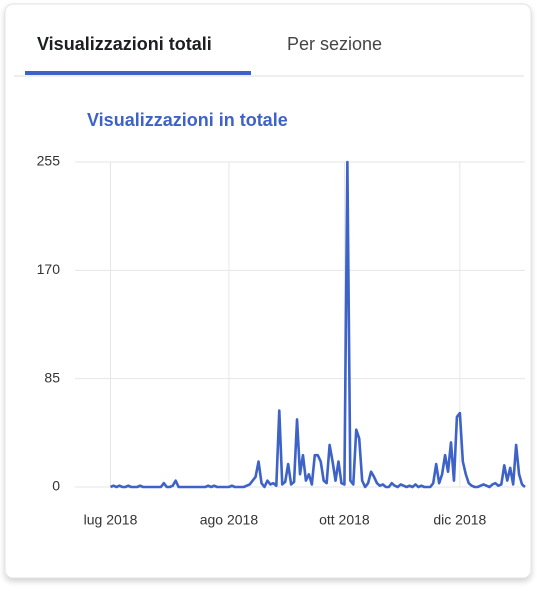 Image resolution: width=537 pixels, height=595 pixels. What do you see at coordinates (49, 269) in the screenshot?
I see `y-tick-label: 170` at bounding box center [49, 269].